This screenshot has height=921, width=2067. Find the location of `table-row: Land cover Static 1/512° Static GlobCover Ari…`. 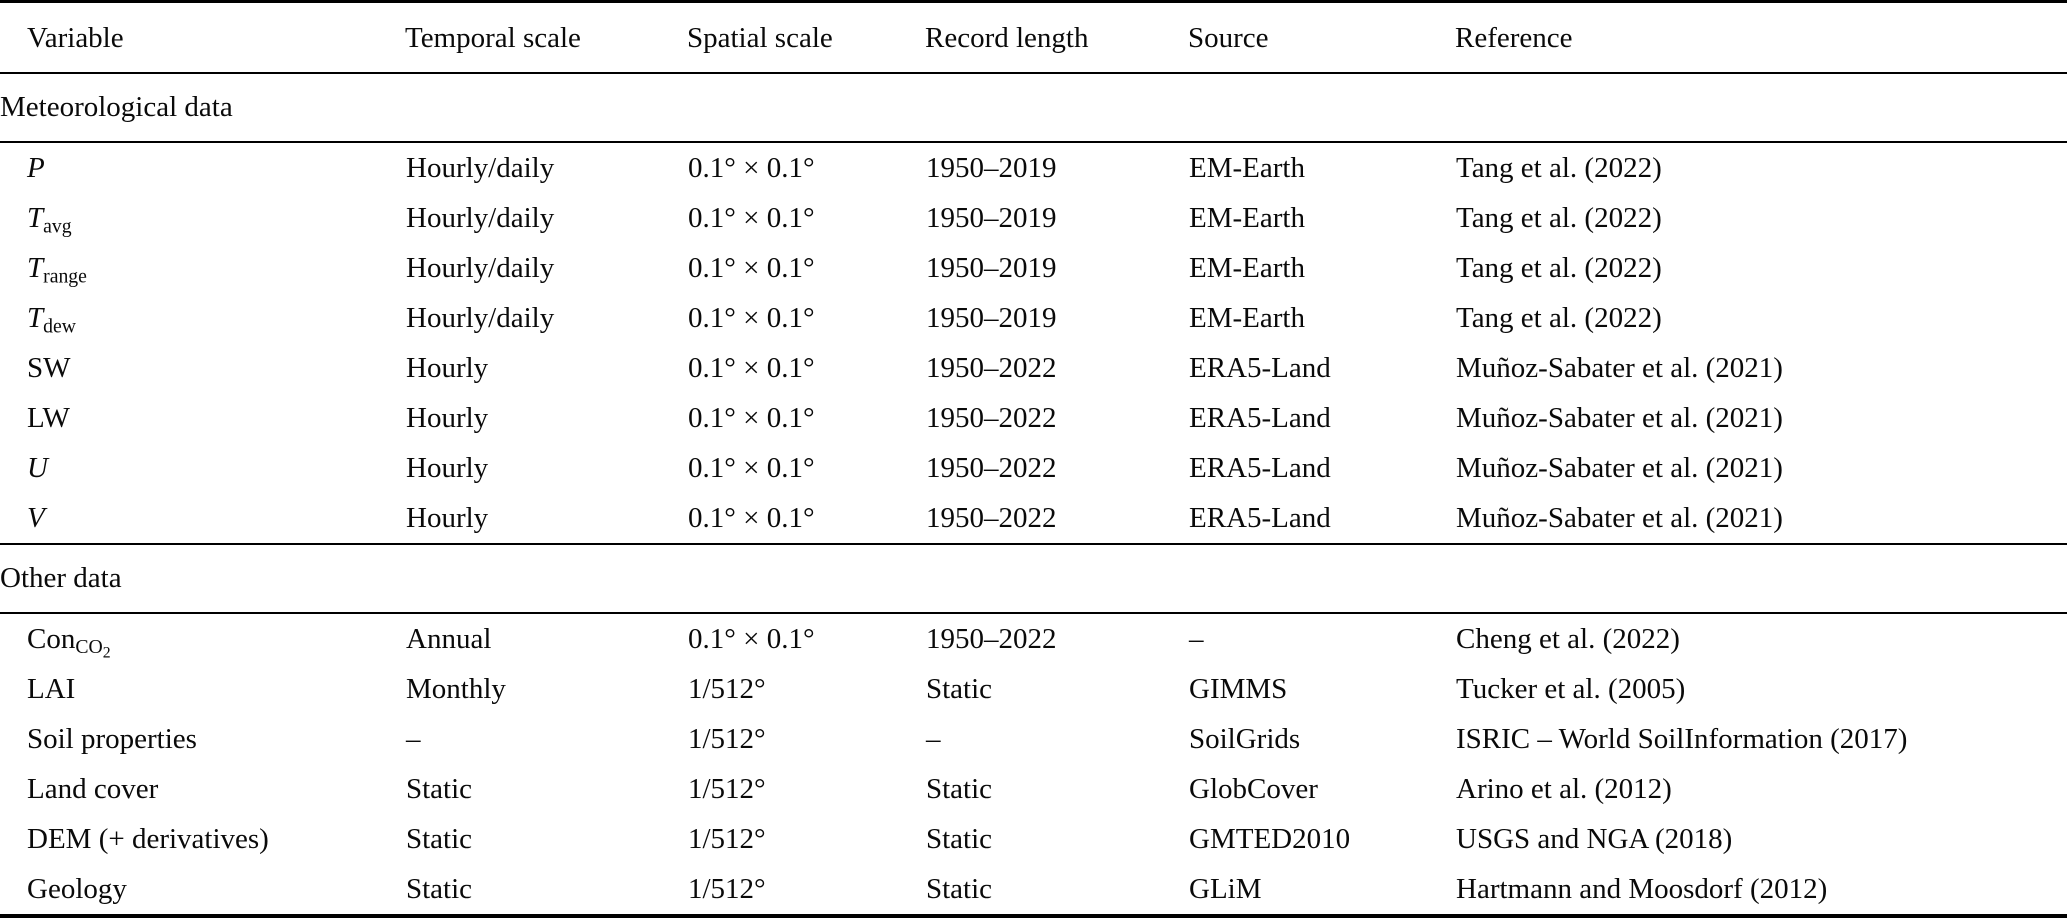

table-row: Land cover Static 1/512° Static GlobCover Ari… is located at coordinates (1033, 789).